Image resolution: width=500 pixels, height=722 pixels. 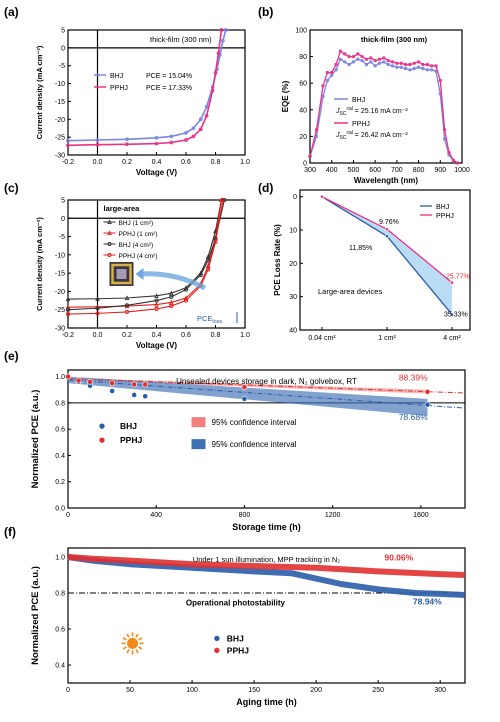 What do you see at coordinates (186, 335) in the screenshot?
I see `x-tick-label: 0.6` at bounding box center [186, 335].